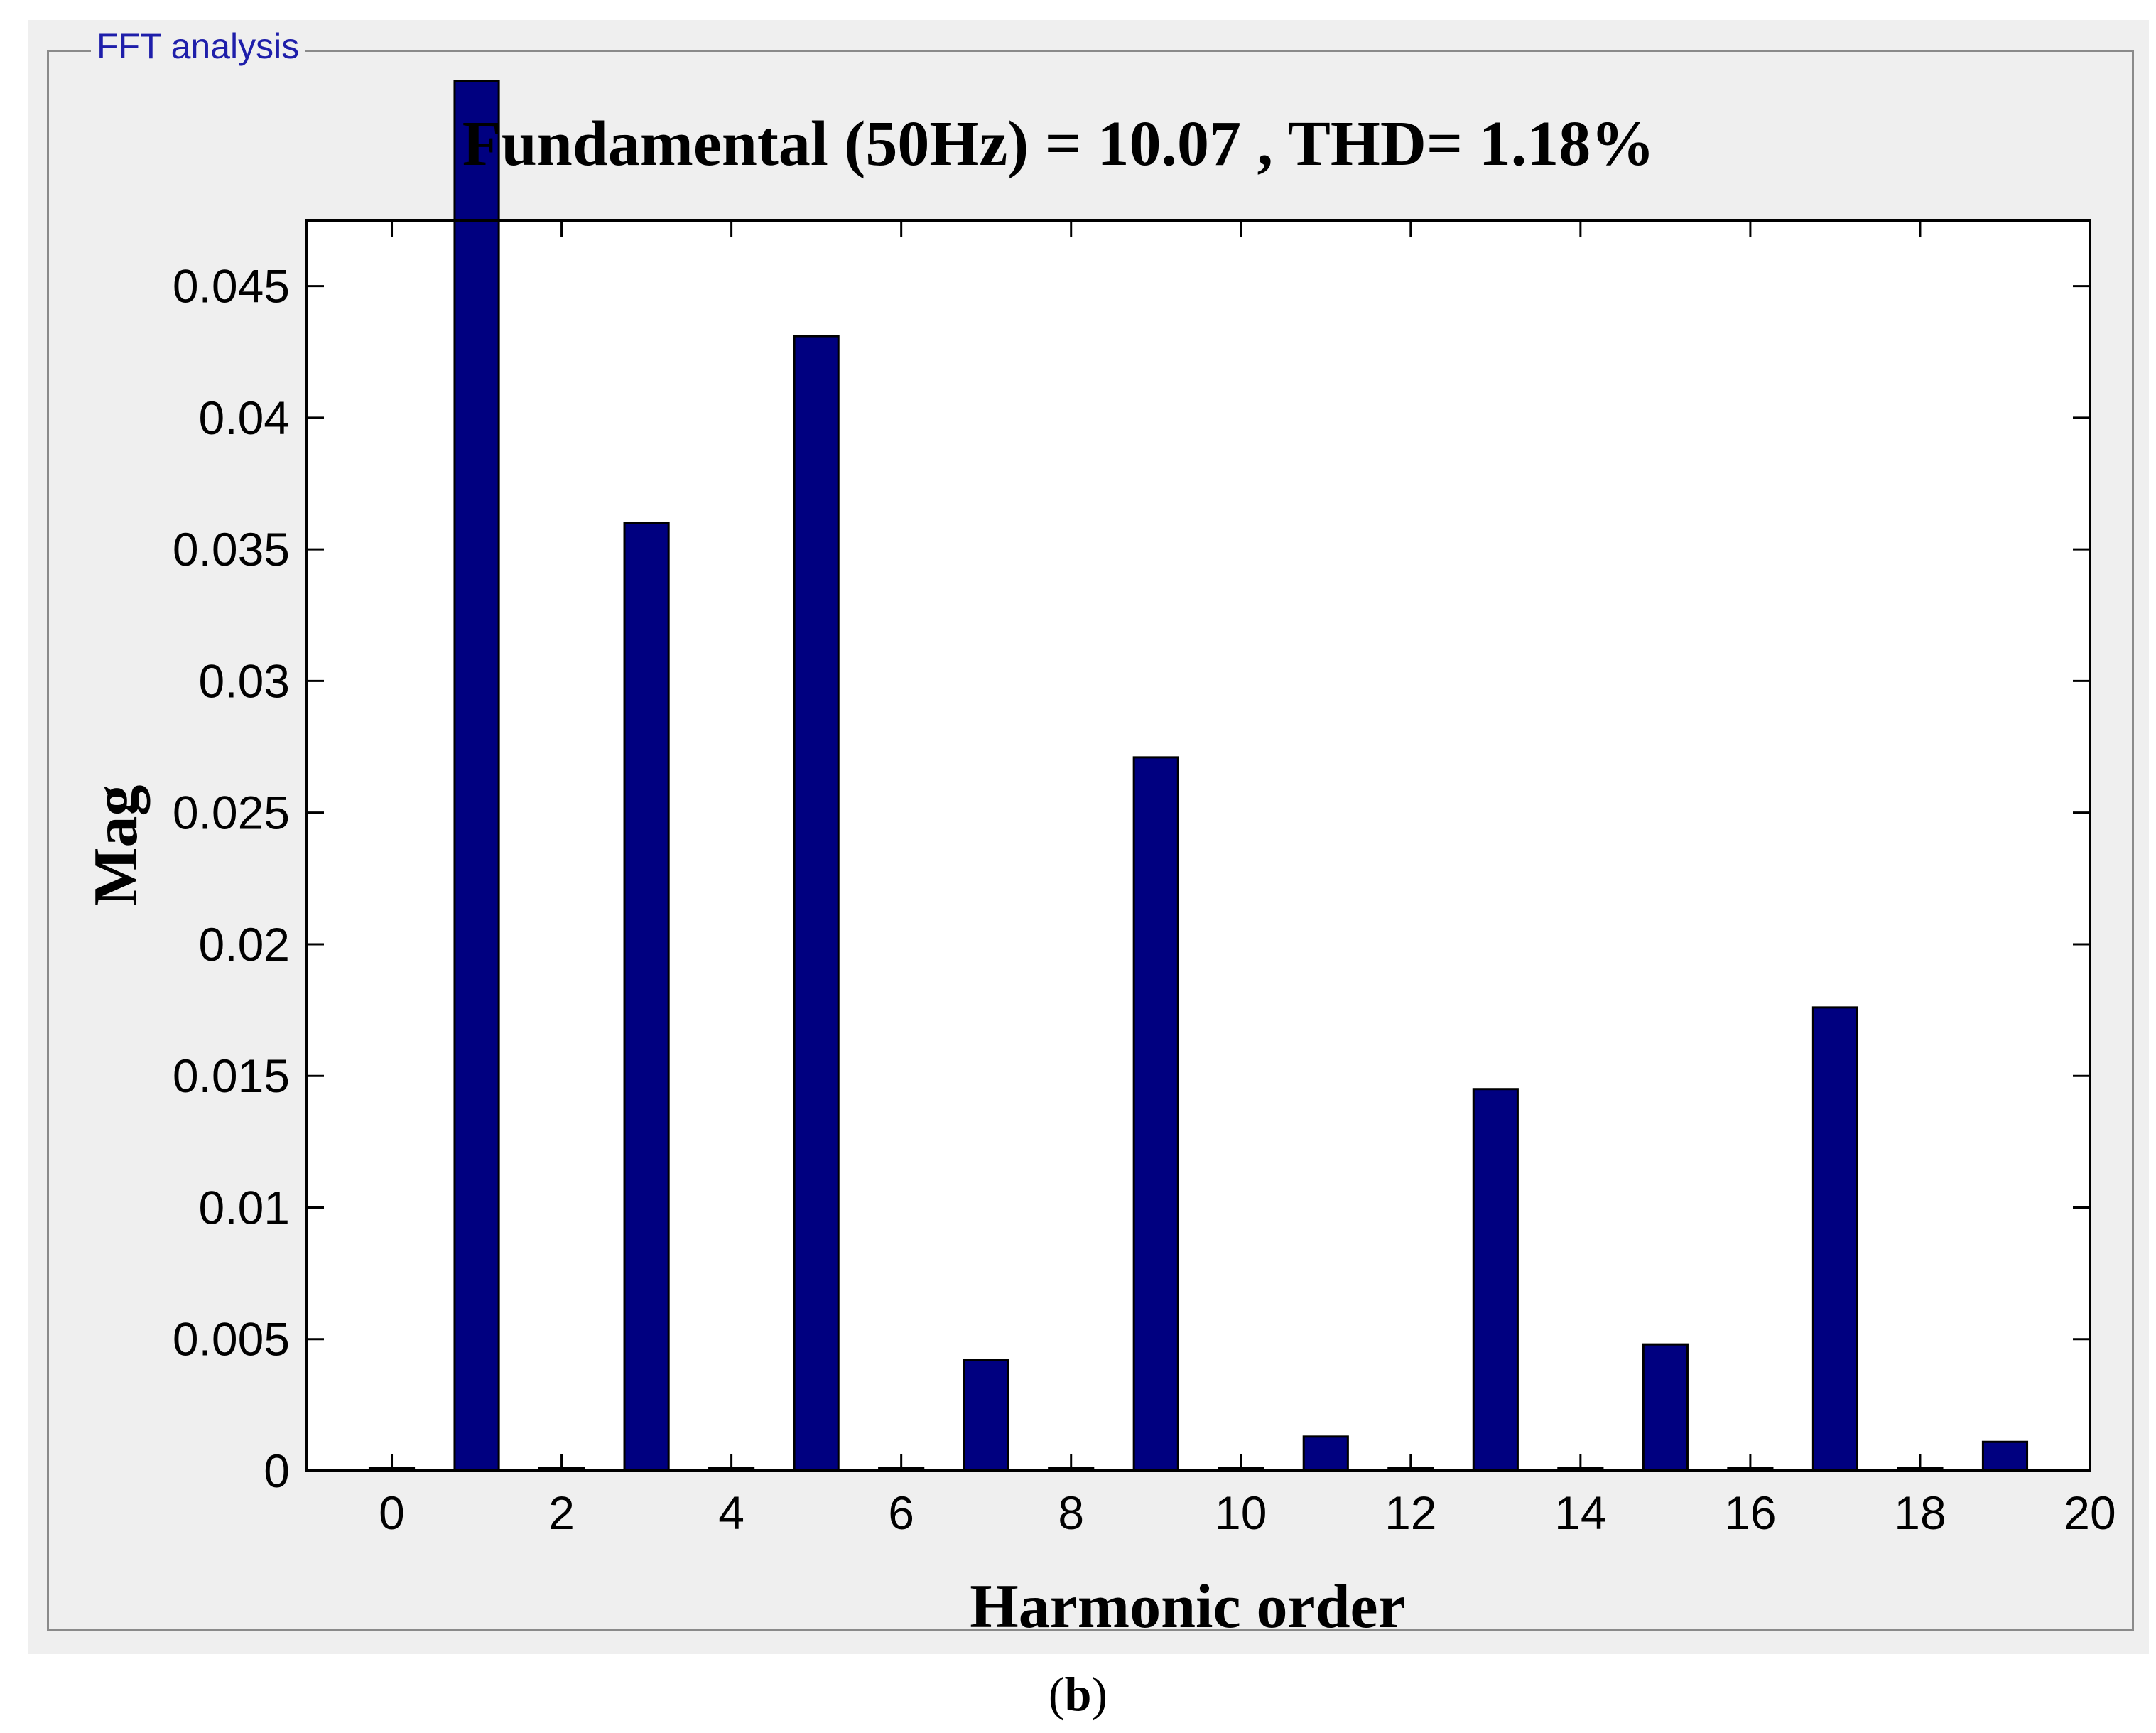 Image resolution: width=2156 pixels, height=1733 pixels. What do you see at coordinates (1580, 1512) in the screenshot?
I see `x-tick-label-14: 14` at bounding box center [1580, 1512].